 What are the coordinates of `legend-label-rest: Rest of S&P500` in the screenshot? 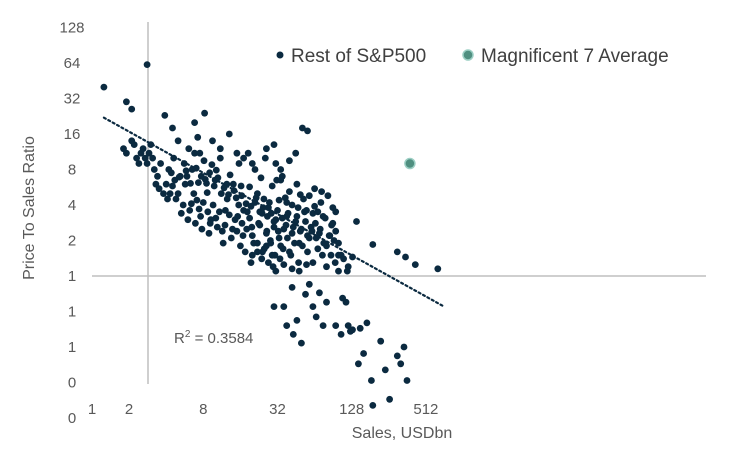 It's located at (358, 56).